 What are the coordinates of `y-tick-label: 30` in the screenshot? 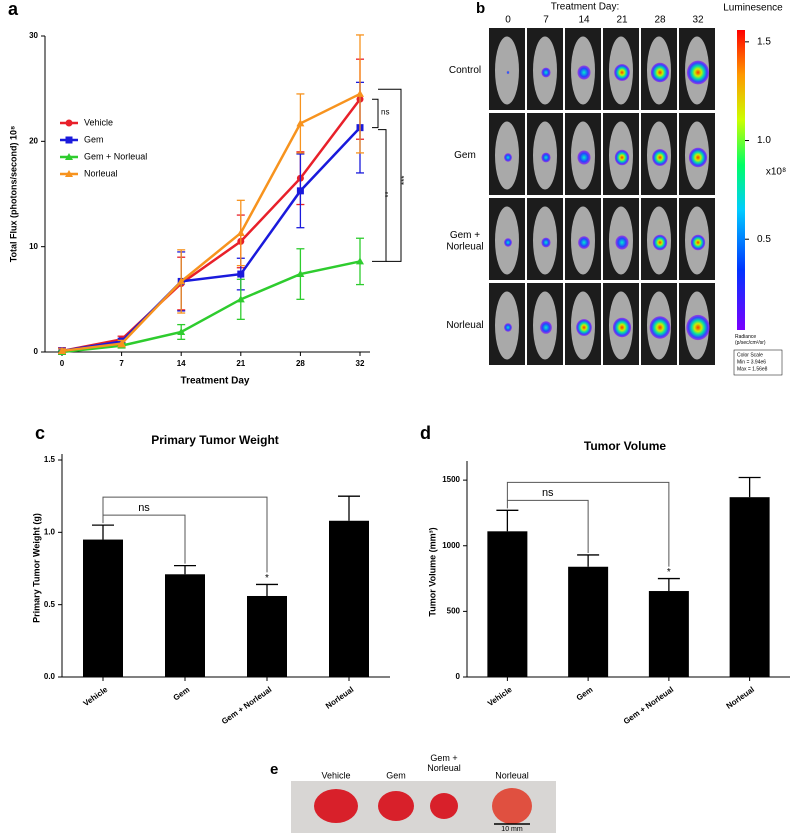 It's located at (33, 35).